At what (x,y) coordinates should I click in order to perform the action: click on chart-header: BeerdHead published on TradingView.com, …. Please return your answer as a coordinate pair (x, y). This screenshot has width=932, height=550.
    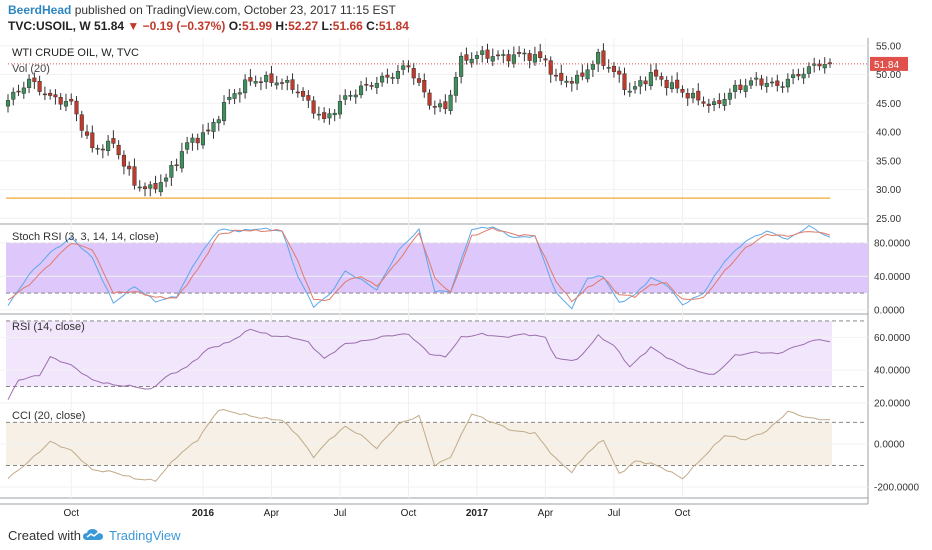
    Looking at the image, I should click on (466, 19).